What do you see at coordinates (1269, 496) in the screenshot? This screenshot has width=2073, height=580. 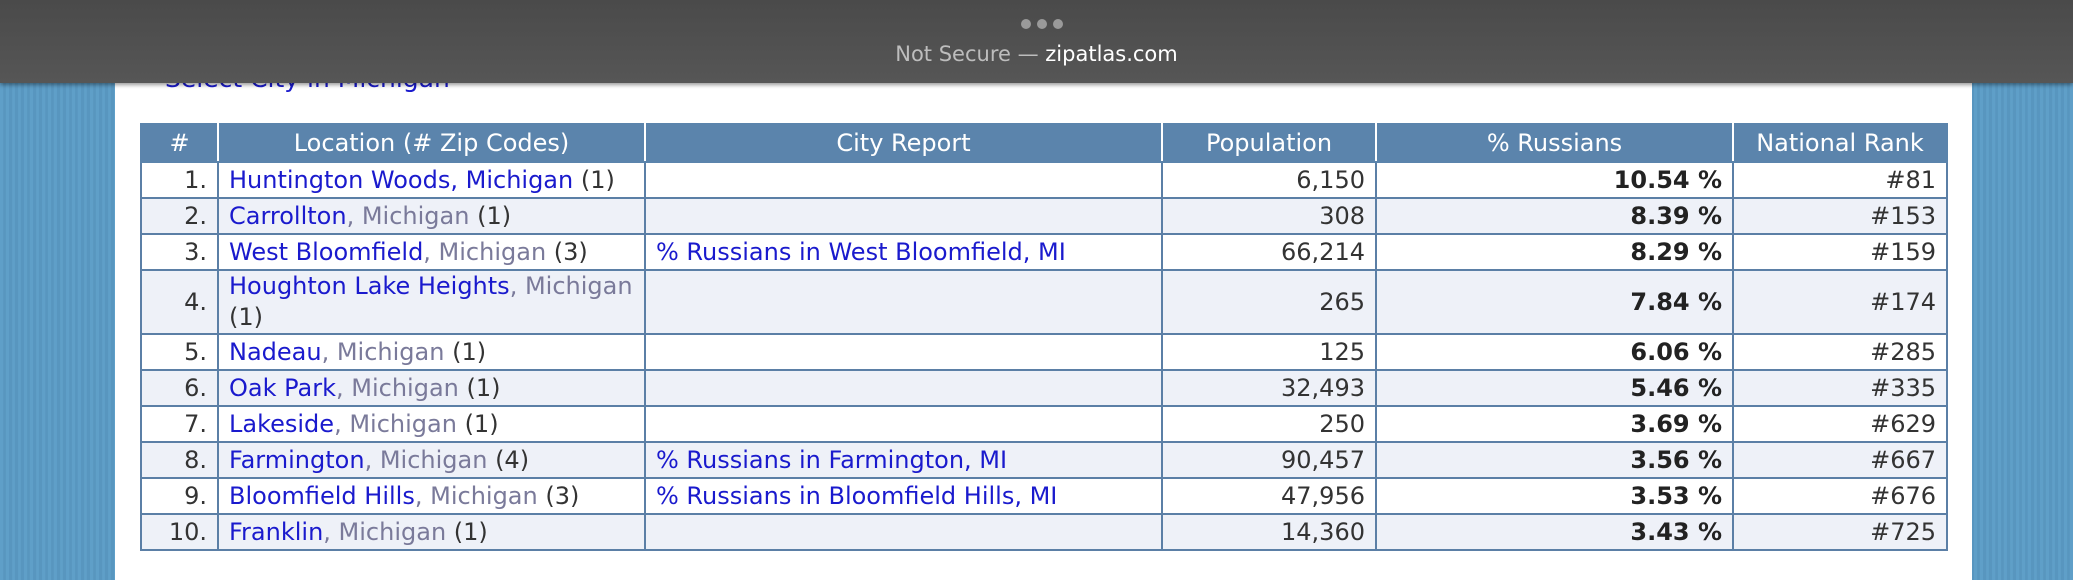 I see `population: 47,956` at bounding box center [1269, 496].